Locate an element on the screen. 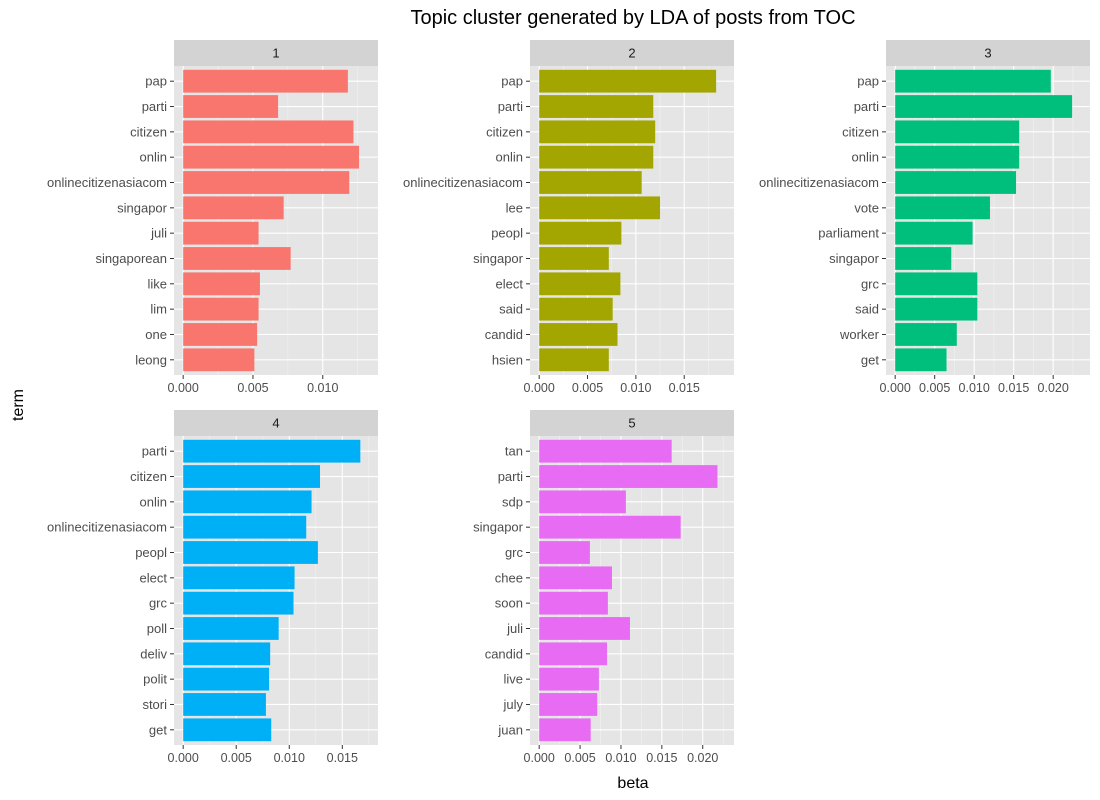  bar-1-citizen is located at coordinates (268, 132).